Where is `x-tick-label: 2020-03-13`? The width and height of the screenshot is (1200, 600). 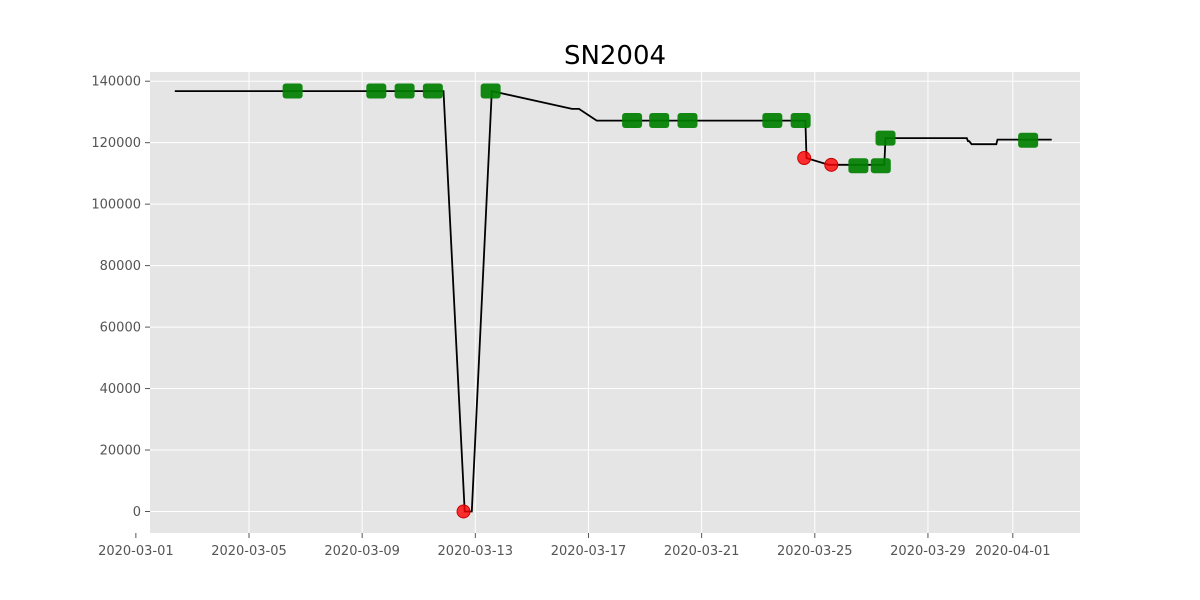 x-tick-label: 2020-03-13 is located at coordinates (476, 551).